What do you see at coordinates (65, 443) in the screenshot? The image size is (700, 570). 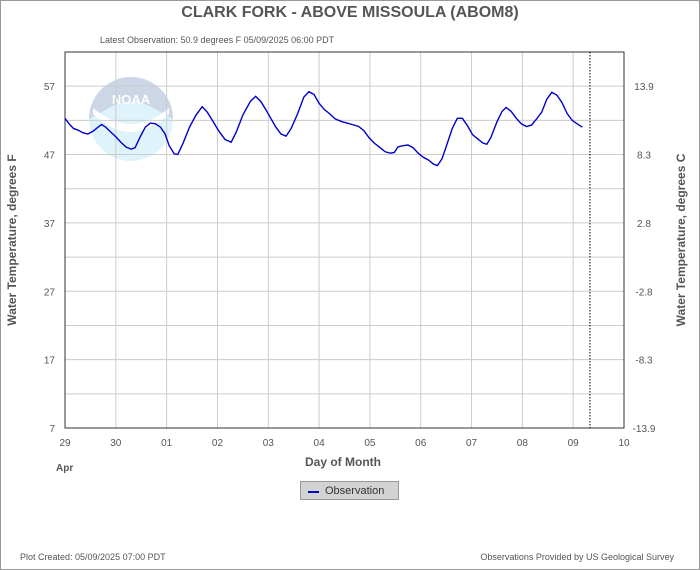 I see `x-tick-label: 29` at bounding box center [65, 443].